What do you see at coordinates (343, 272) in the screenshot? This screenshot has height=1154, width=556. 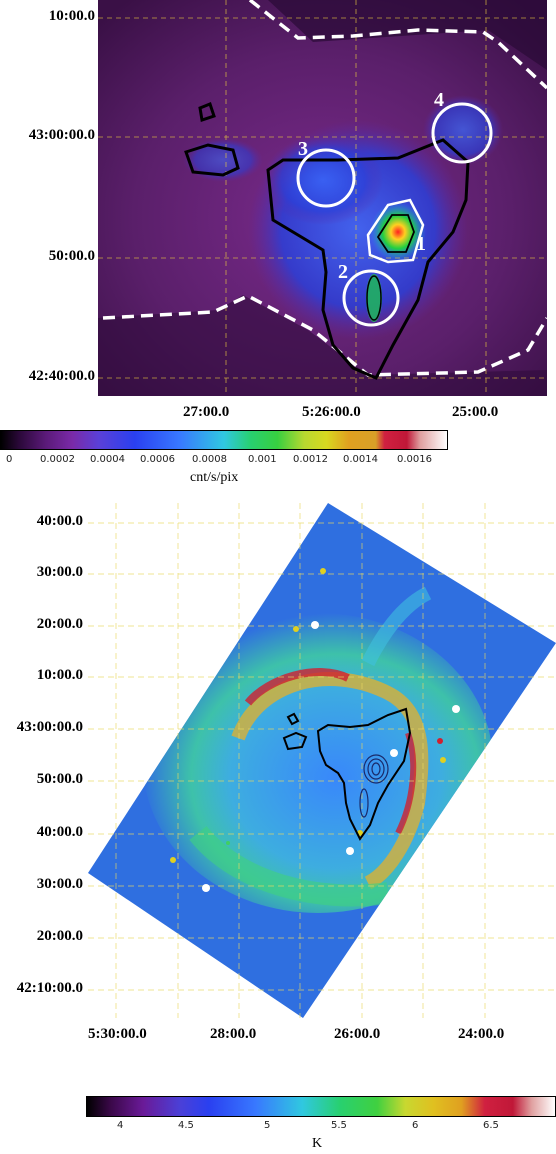 I see `region-label-2: 2` at bounding box center [343, 272].